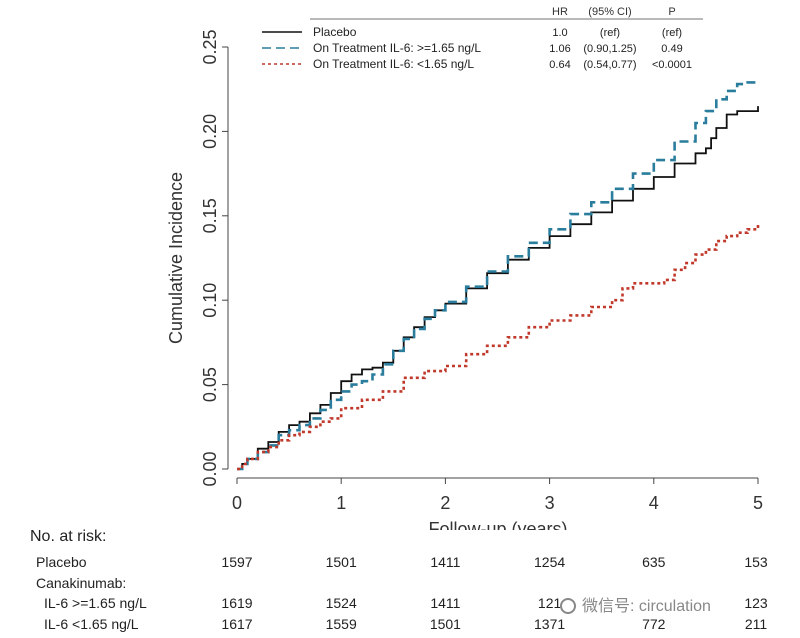 This screenshot has height=638, width=800. Describe the element at coordinates (549, 603) in the screenshot. I see `risk-value: 121` at that location.